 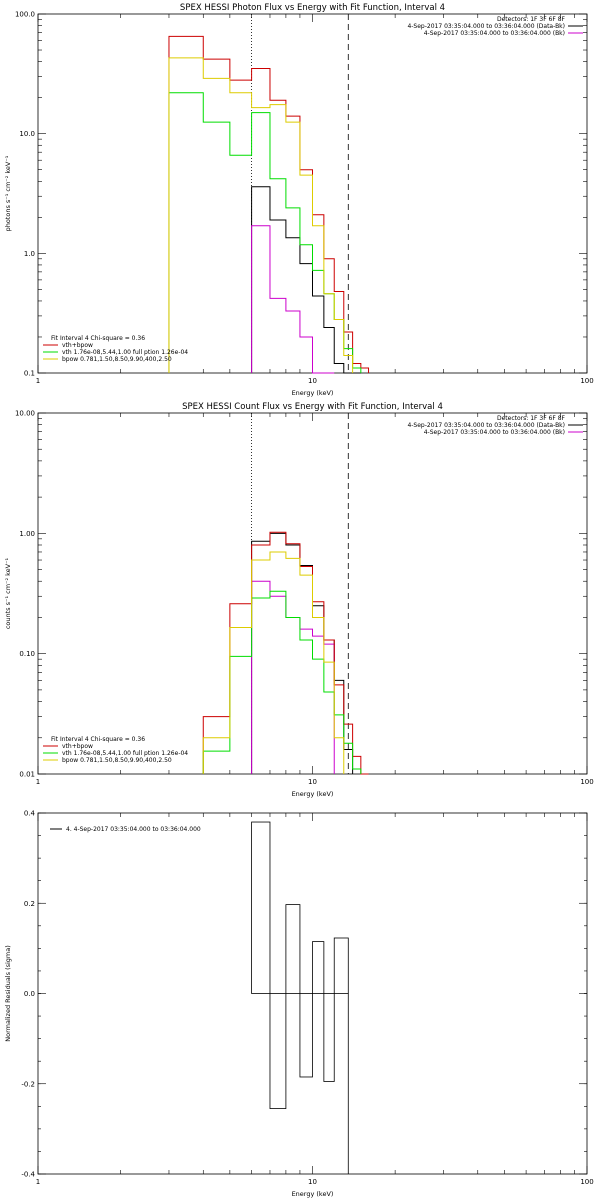 What do you see at coordinates (29, 994) in the screenshot?
I see `y-tick-label: 0.0` at bounding box center [29, 994].